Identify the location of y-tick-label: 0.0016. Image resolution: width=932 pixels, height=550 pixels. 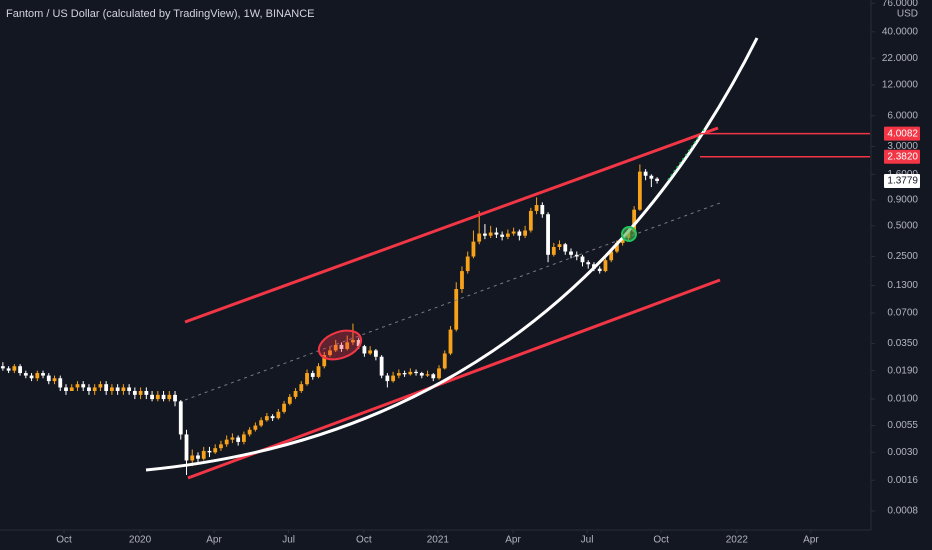
(902, 480).